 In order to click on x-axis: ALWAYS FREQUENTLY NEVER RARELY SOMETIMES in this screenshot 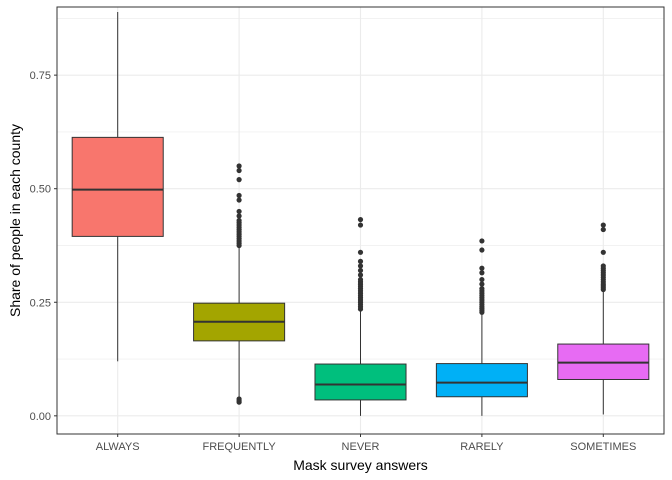, I will do `click(366, 443)`.